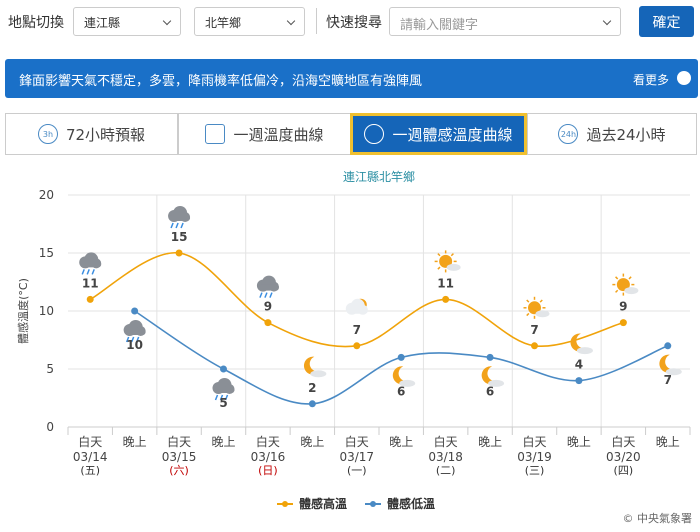  What do you see at coordinates (278, 134) in the screenshot?
I see `tab-label: 一週溫度曲線` at bounding box center [278, 134].